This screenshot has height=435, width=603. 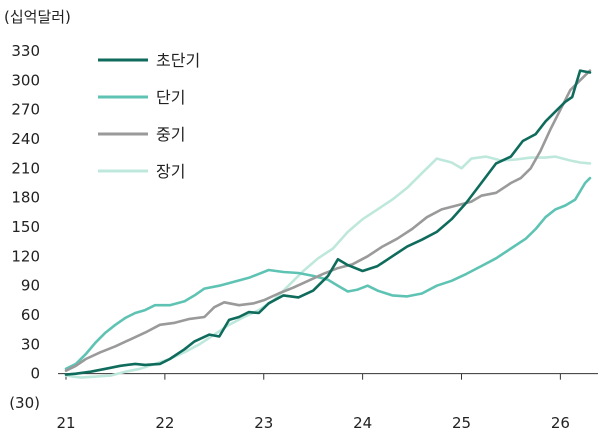 What do you see at coordinates (25, 256) in the screenshot?
I see `y-tick-label: 120` at bounding box center [25, 256].